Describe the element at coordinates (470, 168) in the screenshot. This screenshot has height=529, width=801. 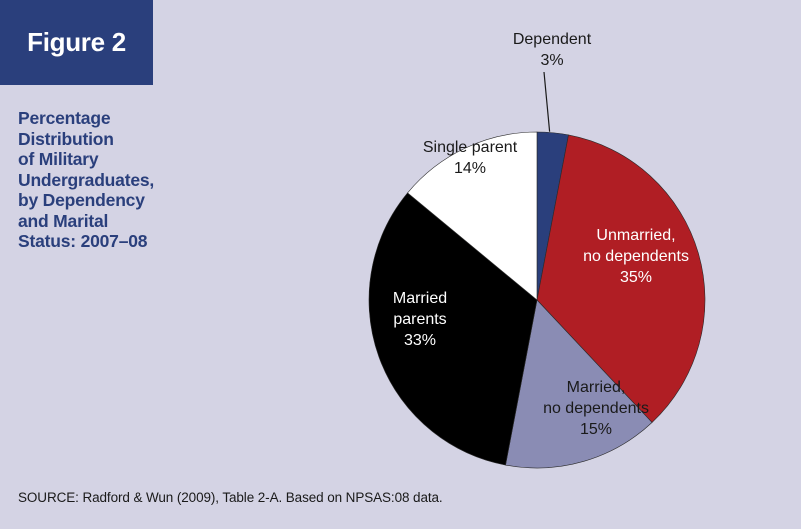
I see `slice-label-line: 14%` at that location.